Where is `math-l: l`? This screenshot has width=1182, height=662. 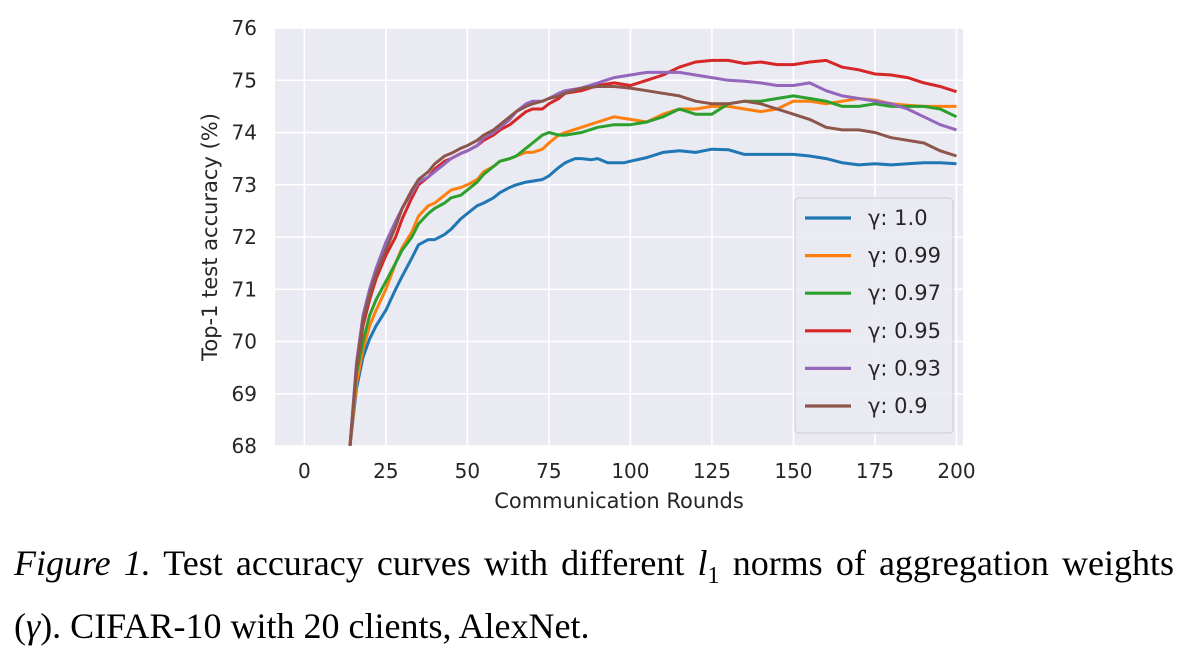
math-l: l is located at coordinates (702, 563).